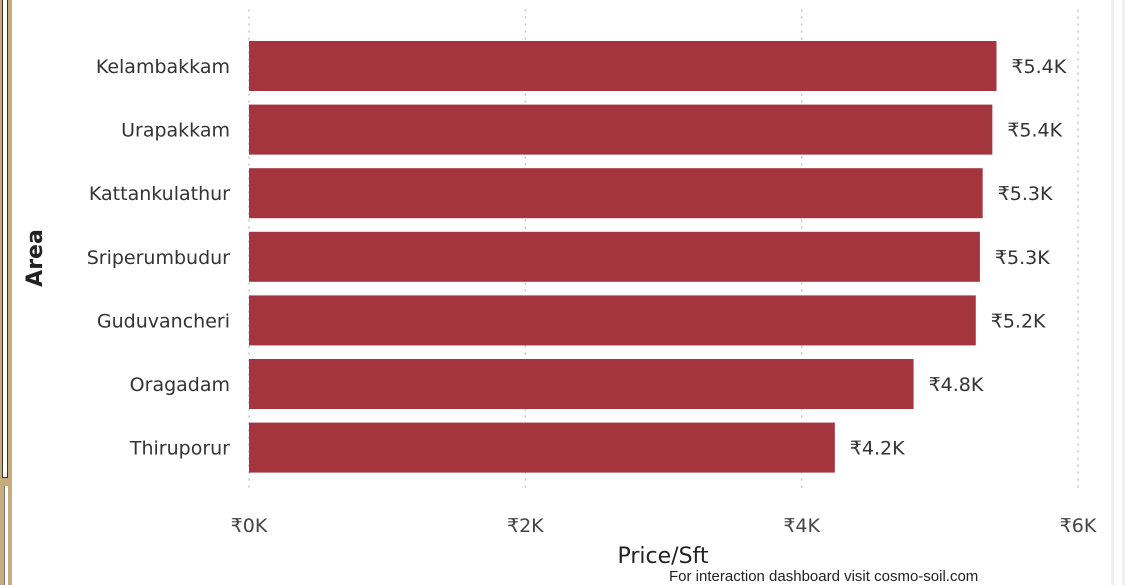 The image size is (1125, 585). What do you see at coordinates (877, 449) in the screenshot?
I see `data-label: ₹4.2K` at bounding box center [877, 449].